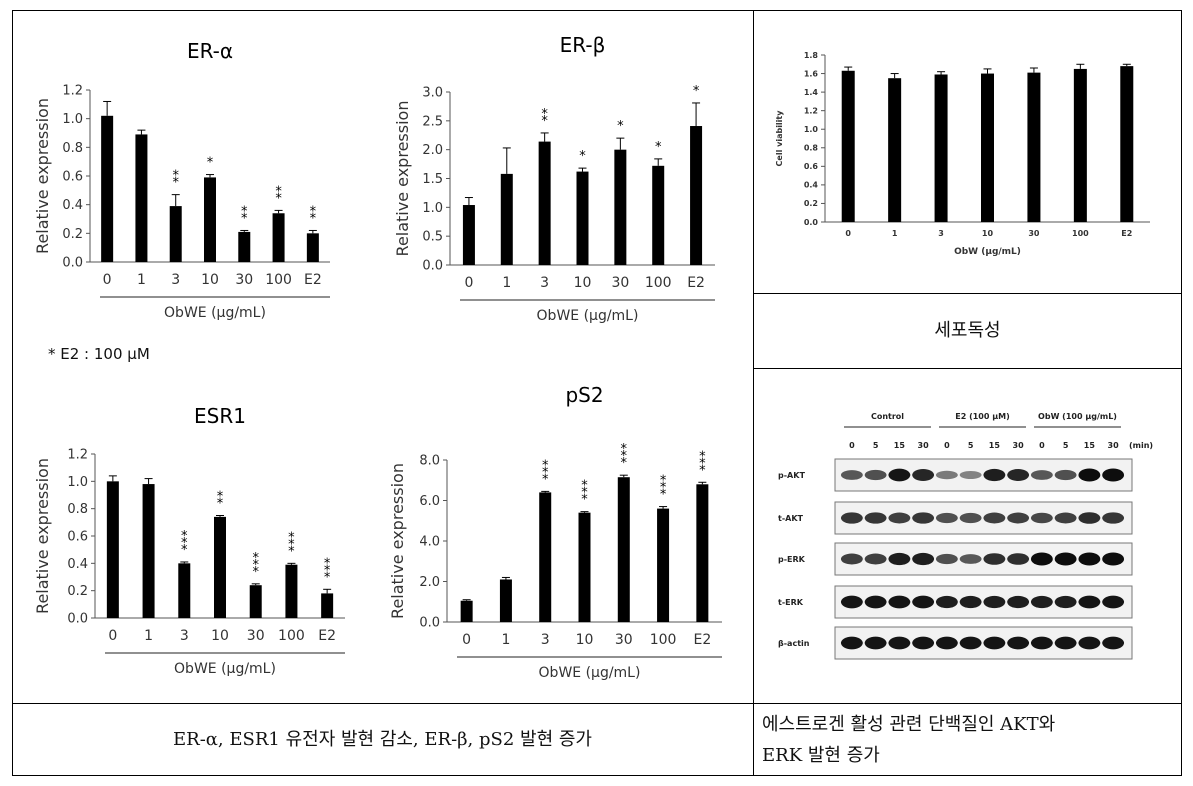  What do you see at coordinates (811, 110) in the screenshot?
I see `y-tick-label: 1.2` at bounding box center [811, 110].